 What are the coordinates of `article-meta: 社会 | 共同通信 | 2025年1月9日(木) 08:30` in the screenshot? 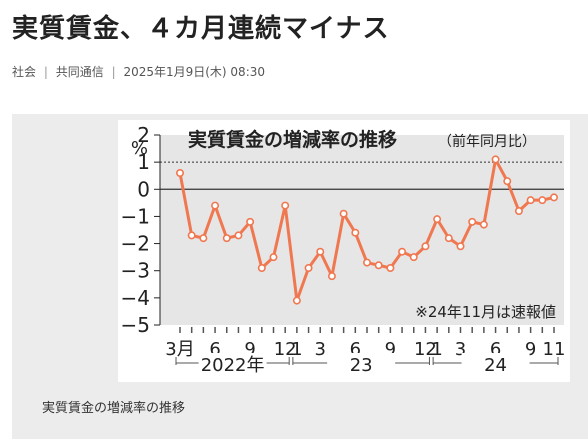 It's located at (138, 71).